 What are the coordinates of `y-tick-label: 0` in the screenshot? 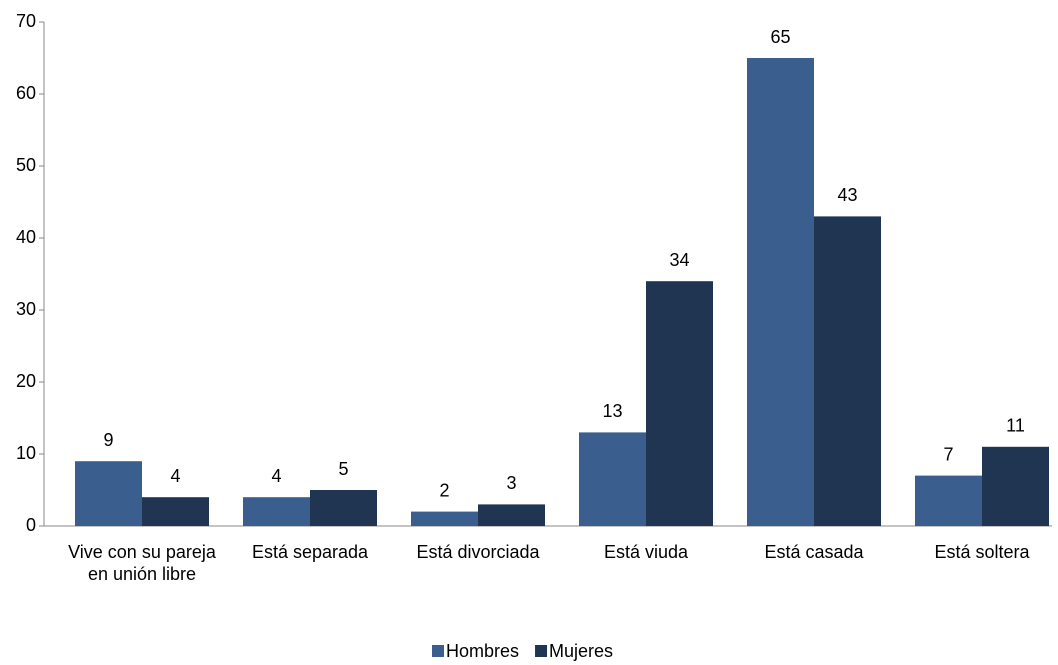 It's located at (31, 525).